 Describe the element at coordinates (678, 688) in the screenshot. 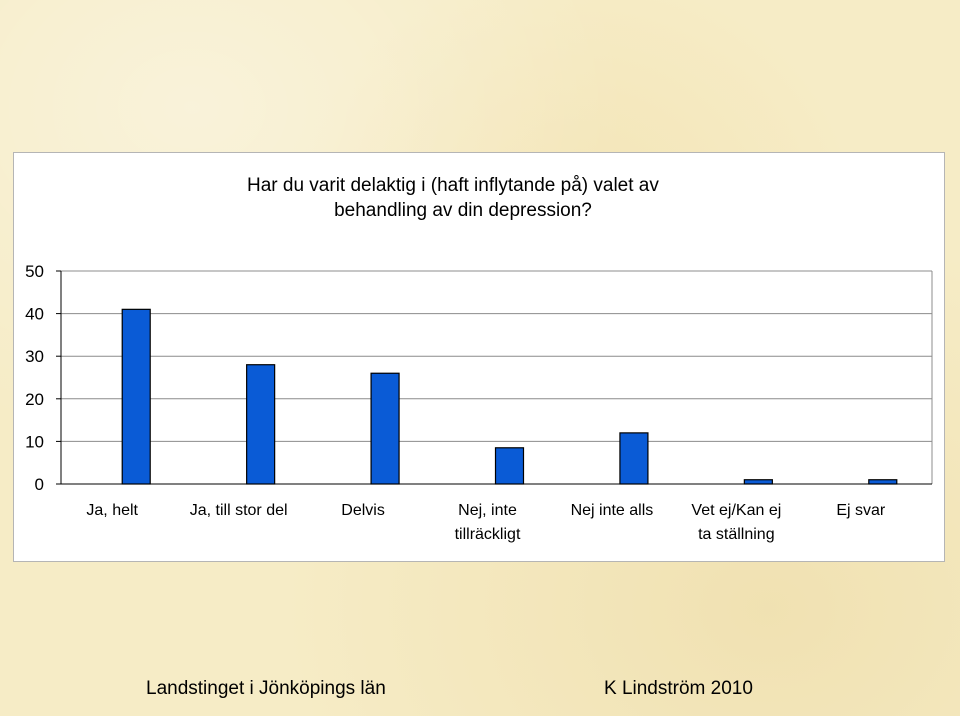

I see `footer-author: K Lindström 2010` at that location.